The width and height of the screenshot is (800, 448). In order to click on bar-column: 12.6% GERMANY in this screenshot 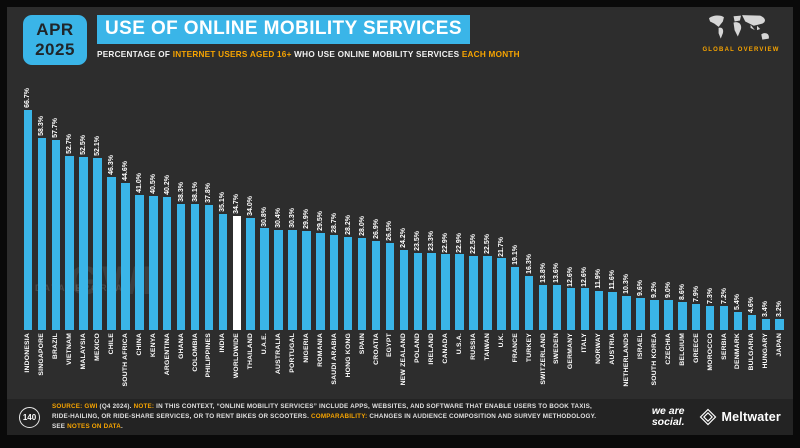, I will do `click(571, 232)`.